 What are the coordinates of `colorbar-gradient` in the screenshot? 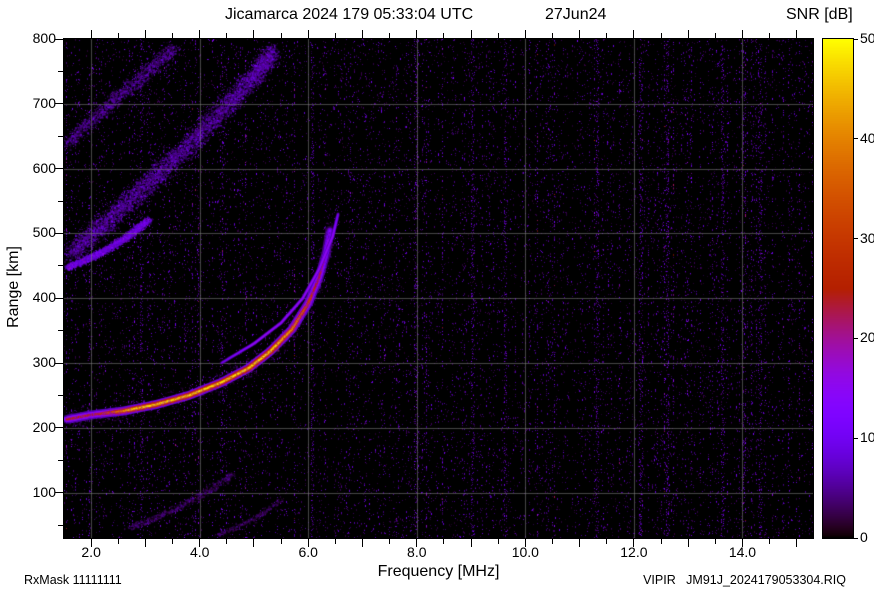 It's located at (838, 288).